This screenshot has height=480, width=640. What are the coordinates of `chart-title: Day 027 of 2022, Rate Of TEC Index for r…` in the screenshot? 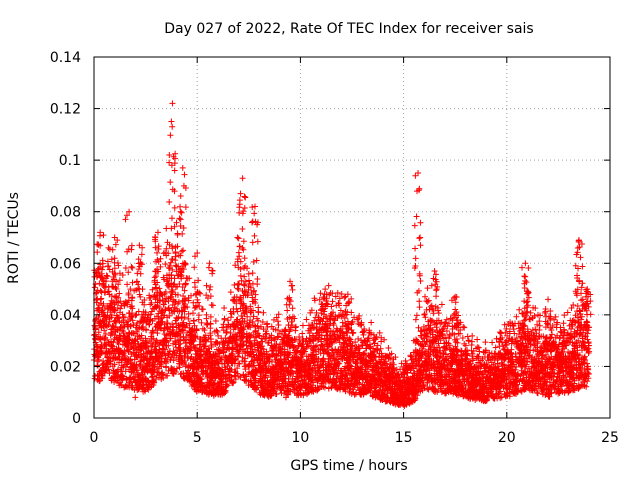 It's located at (348, 29).